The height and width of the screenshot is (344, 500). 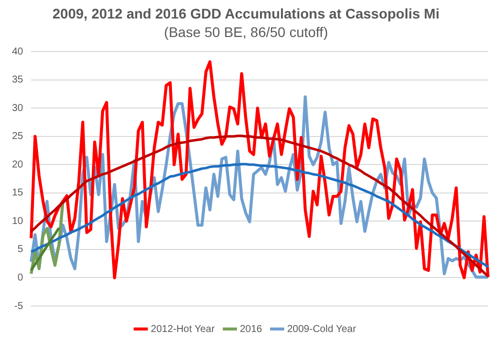 I want to click on chart-title: 2009, 2012 and 2016 GDD Accumulations at Cassopolis Mi, so click(x=246, y=13).